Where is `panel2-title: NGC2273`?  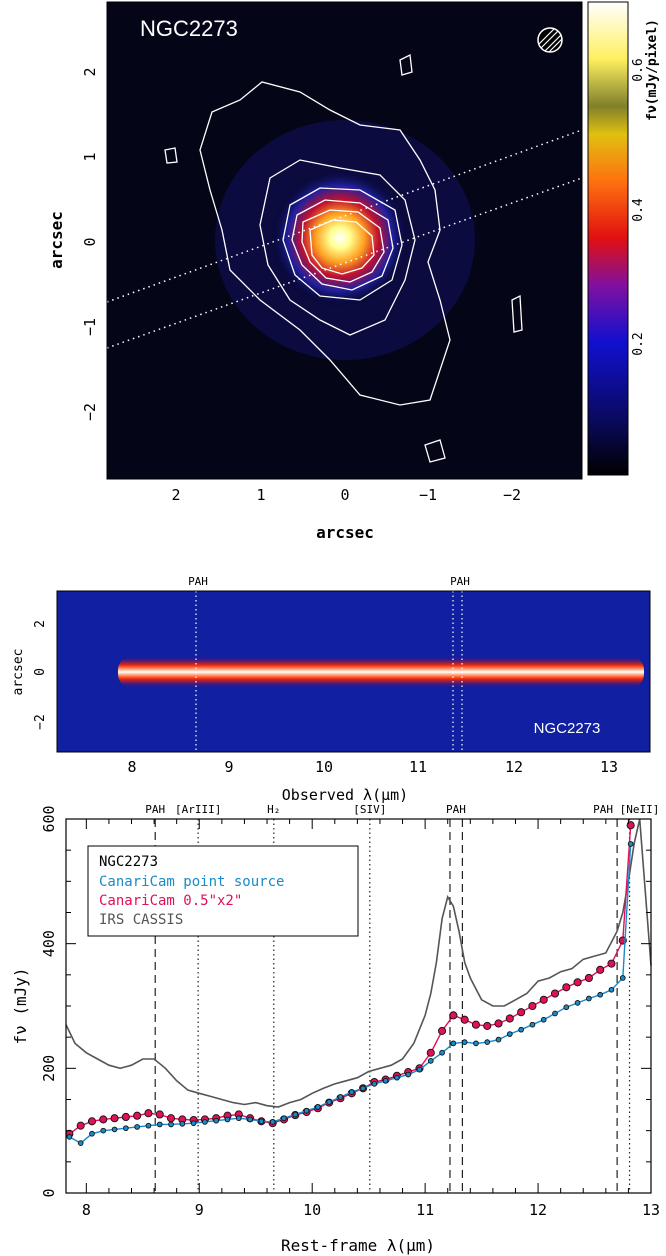
panel2-title: NGC2273 is located at coordinates (567, 728).